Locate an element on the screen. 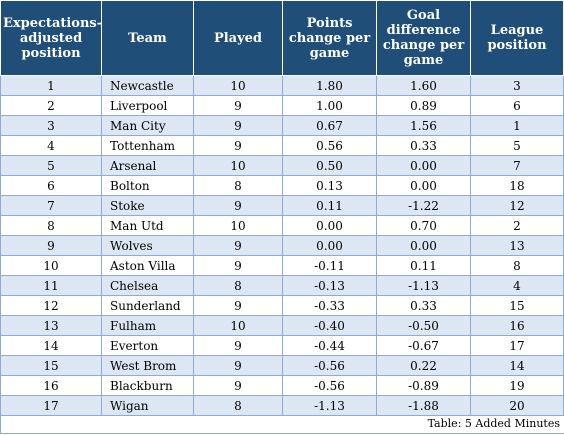 This screenshot has height=435, width=564. header-league-position: League position is located at coordinates (517, 38).